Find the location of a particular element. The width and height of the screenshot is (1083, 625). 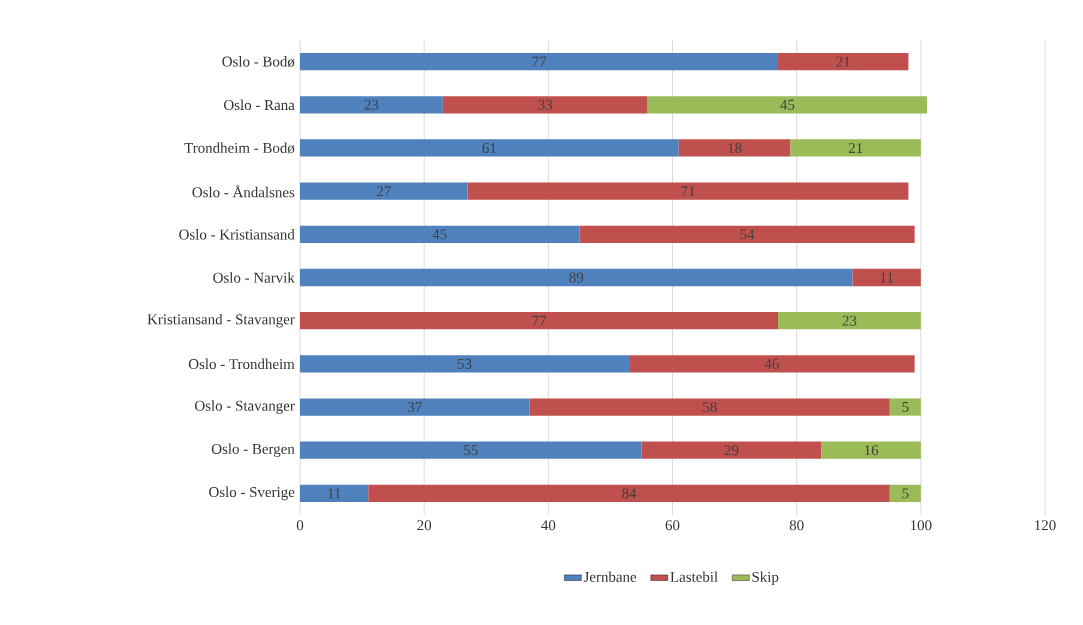

data-label: 61 is located at coordinates (489, 147).